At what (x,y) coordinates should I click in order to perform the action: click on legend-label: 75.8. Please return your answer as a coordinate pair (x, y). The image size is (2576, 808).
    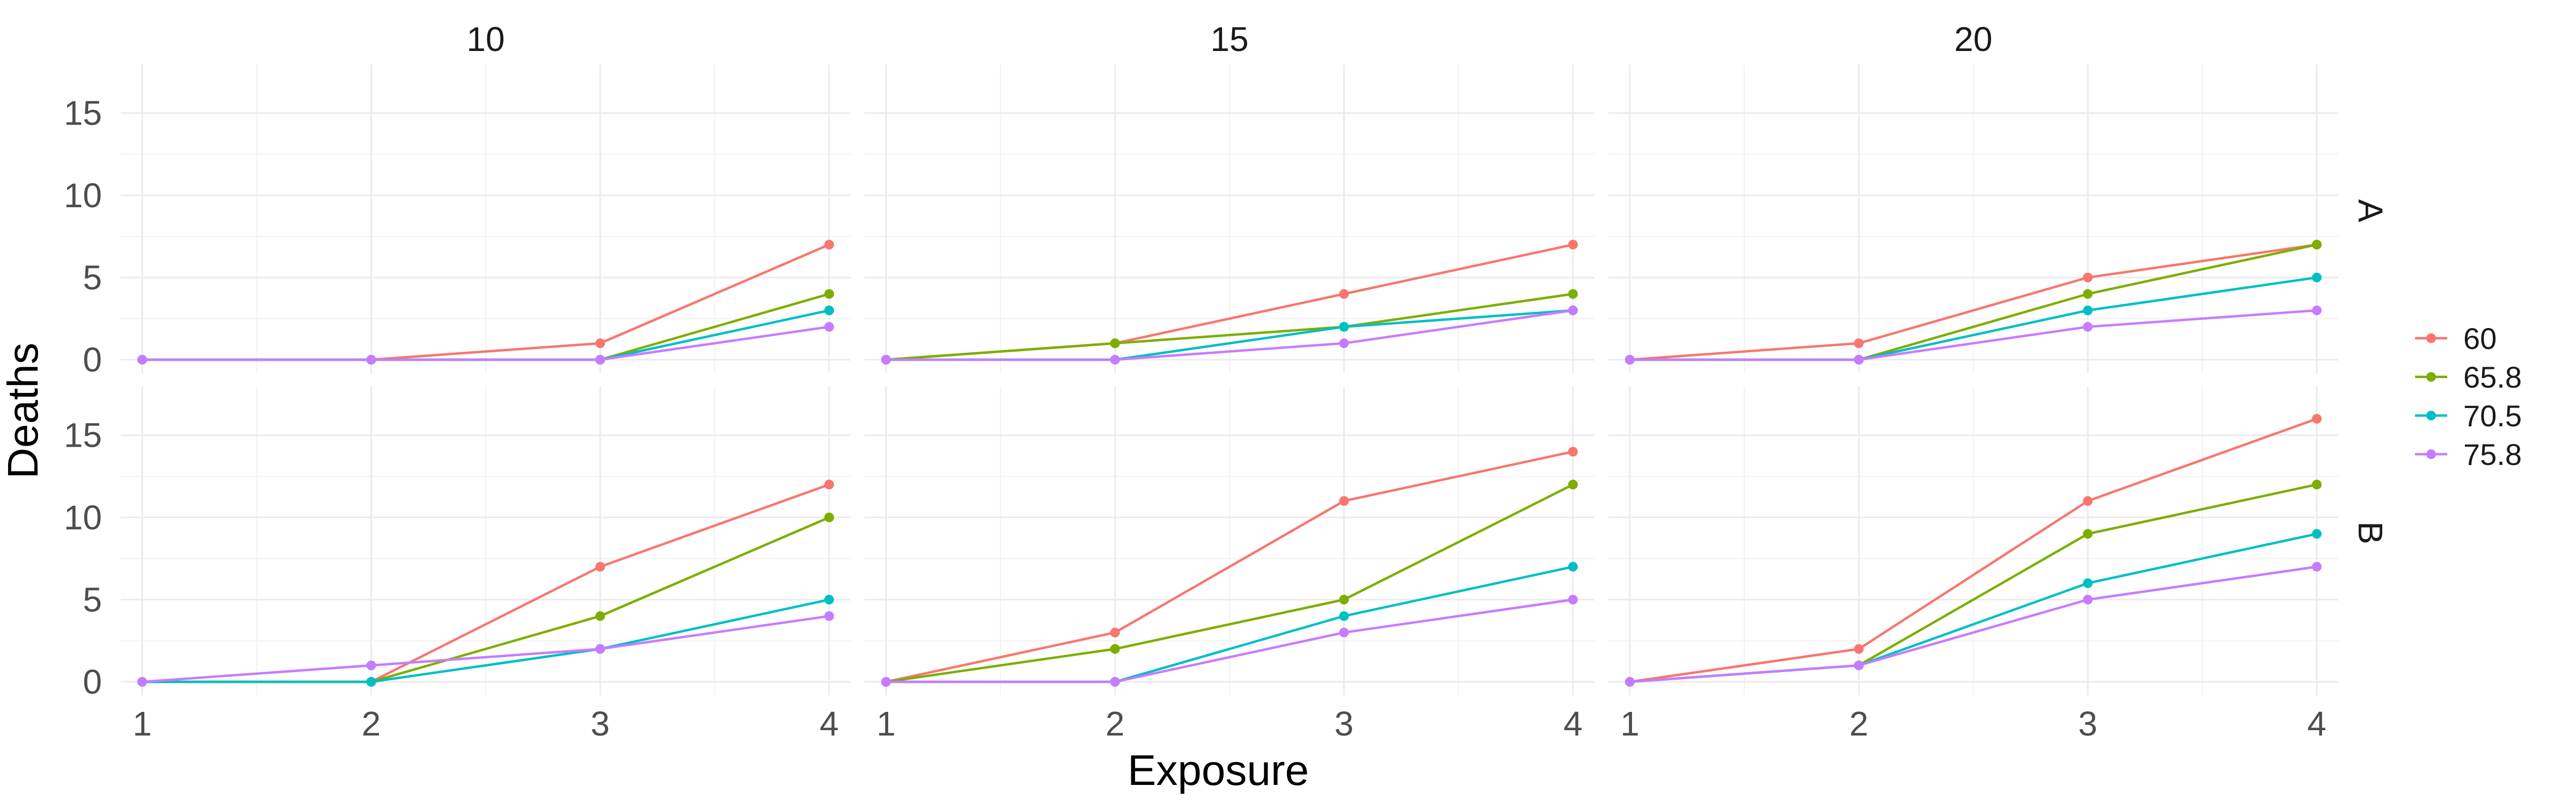
    Looking at the image, I should click on (2492, 454).